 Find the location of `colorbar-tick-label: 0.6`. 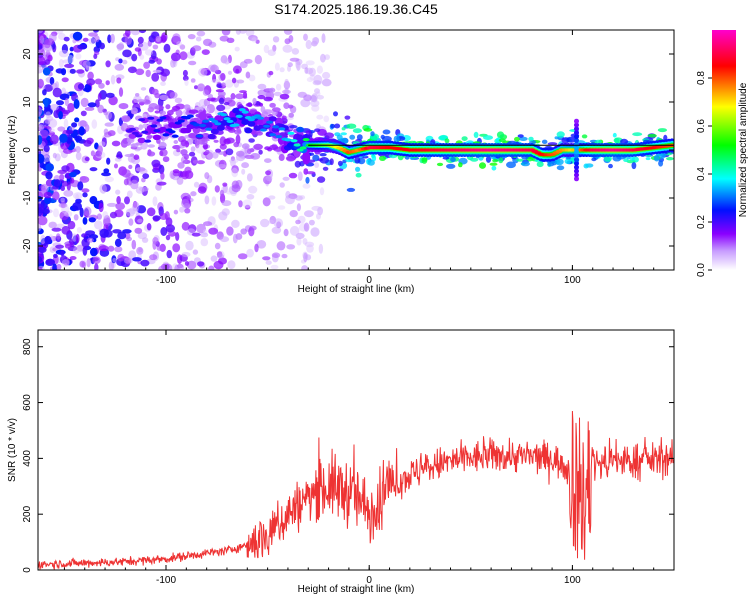

colorbar-tick-label: 0.6 is located at coordinates (701, 126).